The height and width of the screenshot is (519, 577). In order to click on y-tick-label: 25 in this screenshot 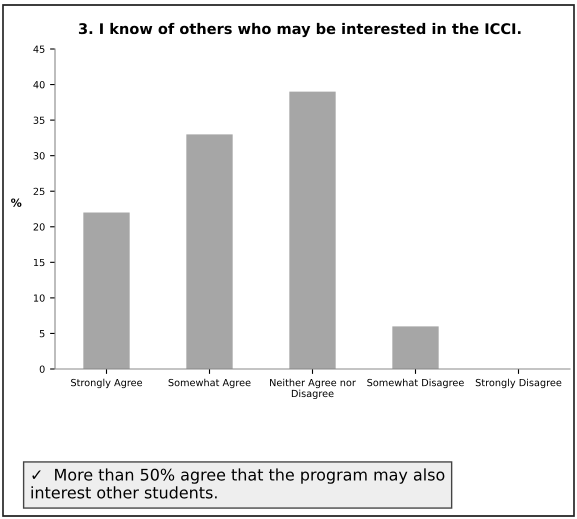, I will do `click(39, 192)`.